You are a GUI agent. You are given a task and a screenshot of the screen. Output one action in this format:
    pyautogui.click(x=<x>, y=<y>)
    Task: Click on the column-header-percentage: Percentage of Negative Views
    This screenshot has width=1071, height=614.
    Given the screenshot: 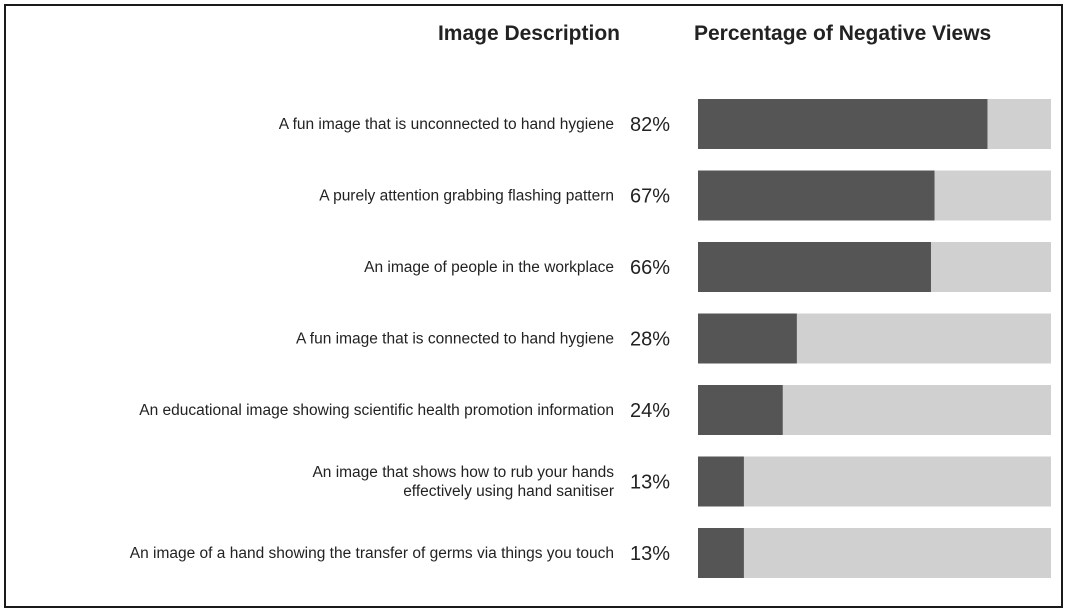 What is the action you would take?
    pyautogui.click(x=843, y=33)
    